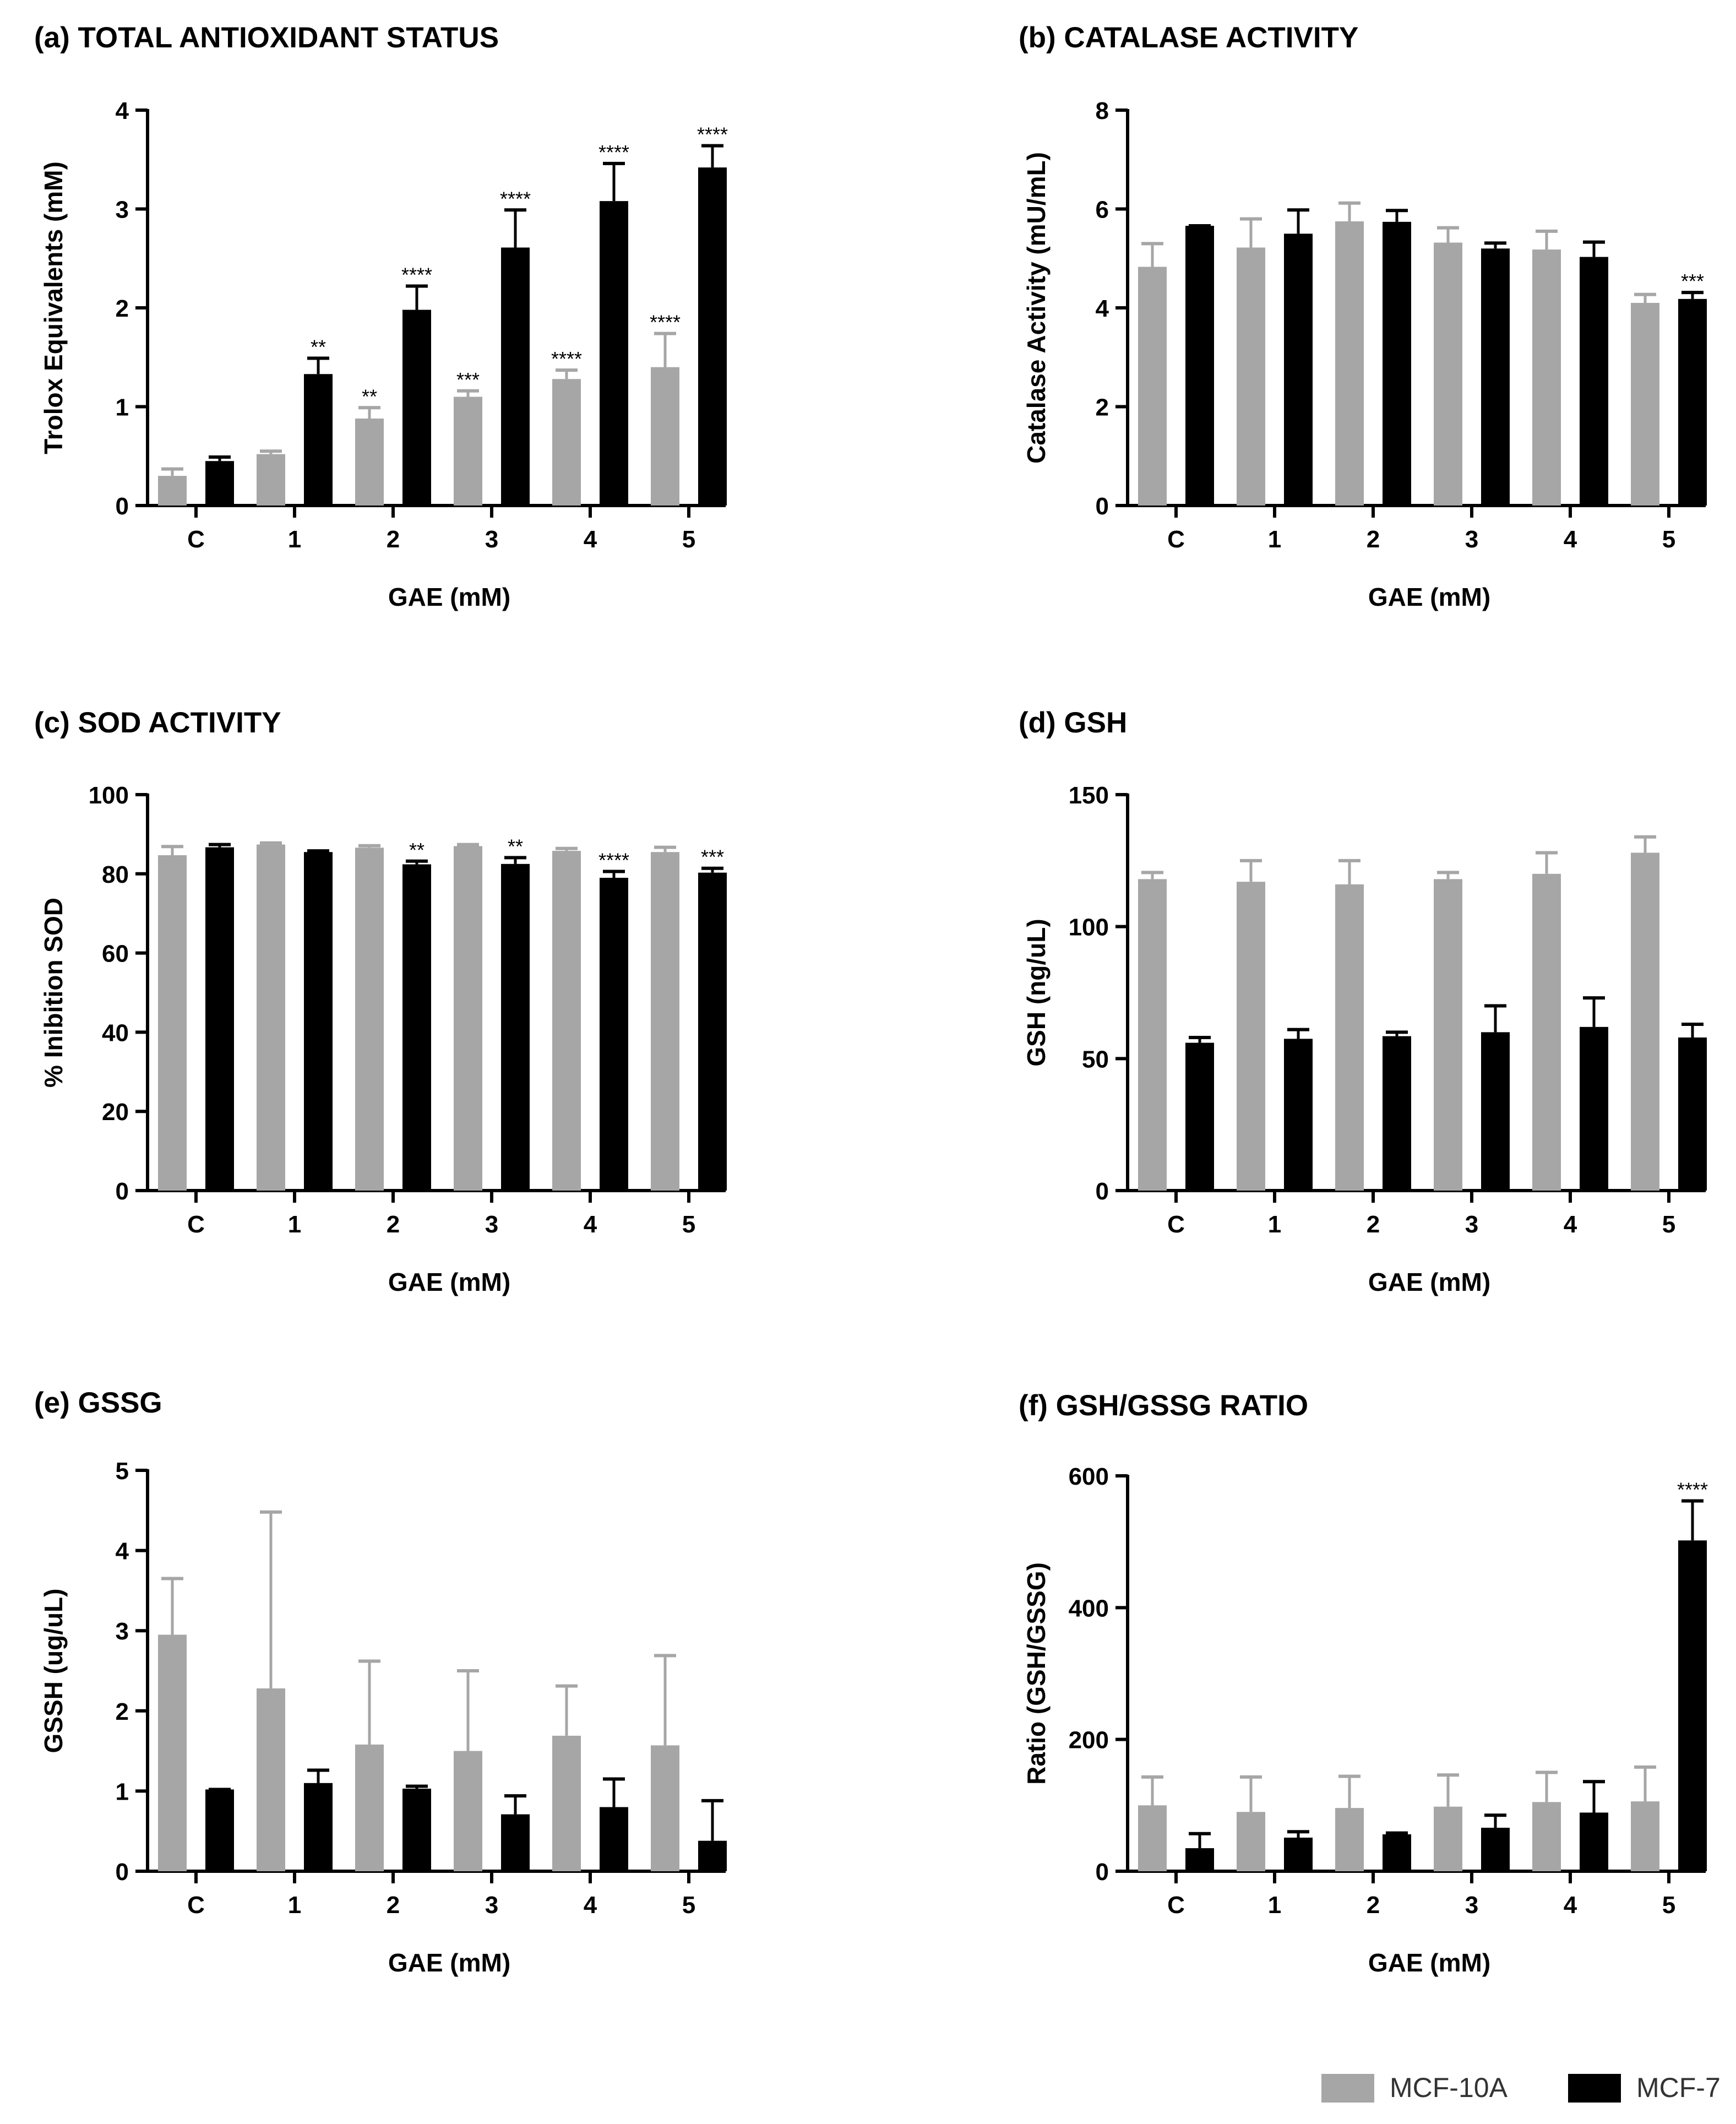 This screenshot has width=1736, height=2124. I want to click on y-tick-label: 200, so click(1089, 1740).